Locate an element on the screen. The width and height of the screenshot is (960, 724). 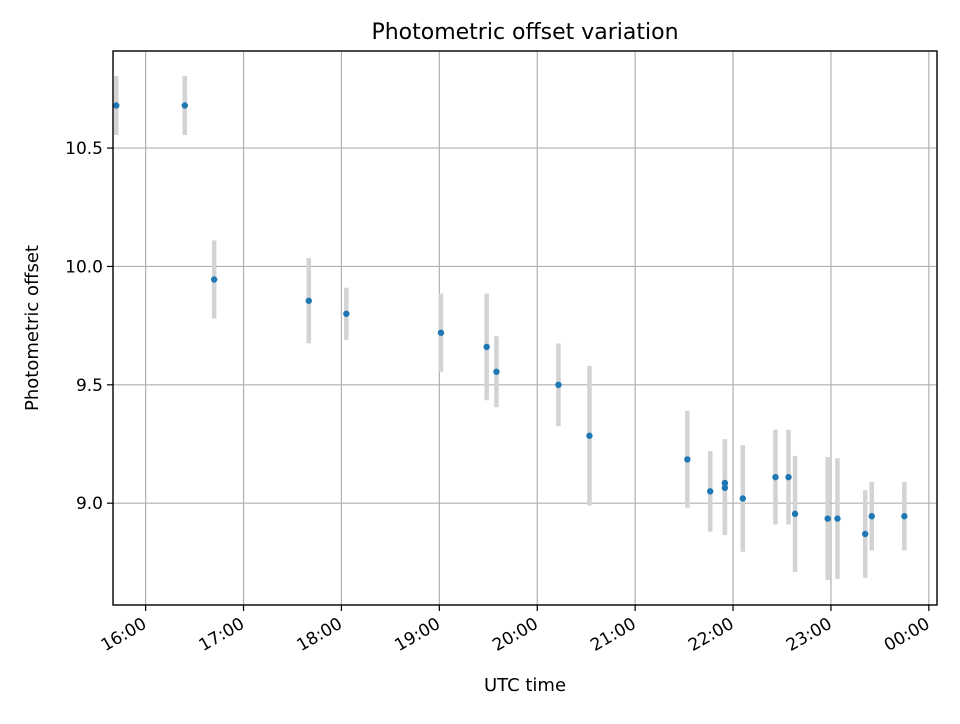
y-tick-label: 9.0 is located at coordinates (89, 504).